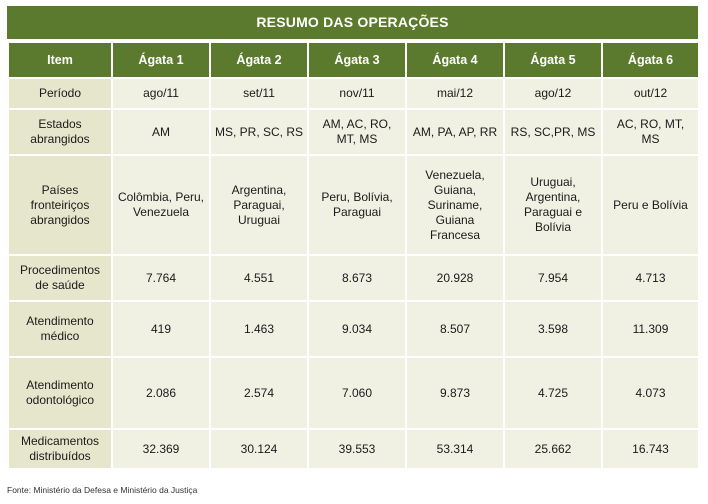  I want to click on table-cell: 7.060, so click(357, 393).